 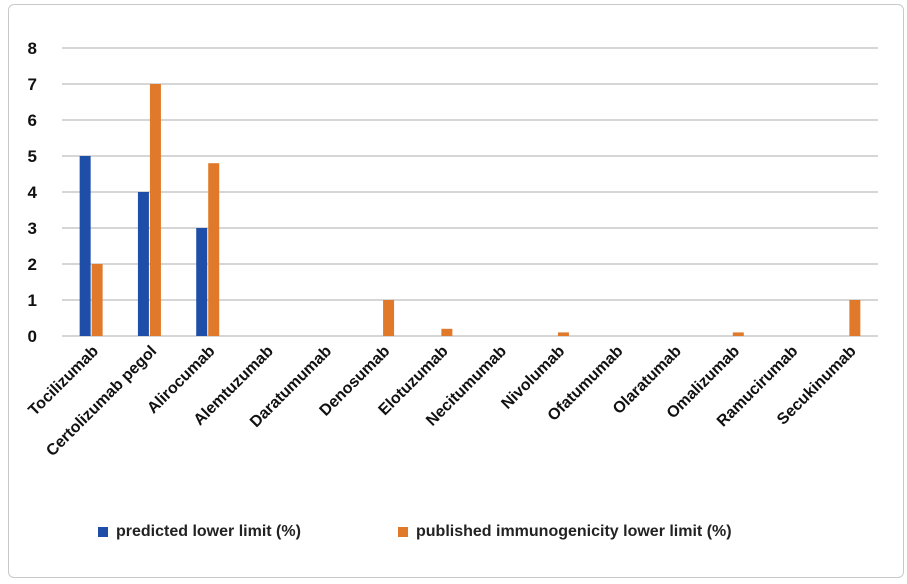 What do you see at coordinates (103, 532) in the screenshot?
I see `legend-swatch-predicted` at bounding box center [103, 532].